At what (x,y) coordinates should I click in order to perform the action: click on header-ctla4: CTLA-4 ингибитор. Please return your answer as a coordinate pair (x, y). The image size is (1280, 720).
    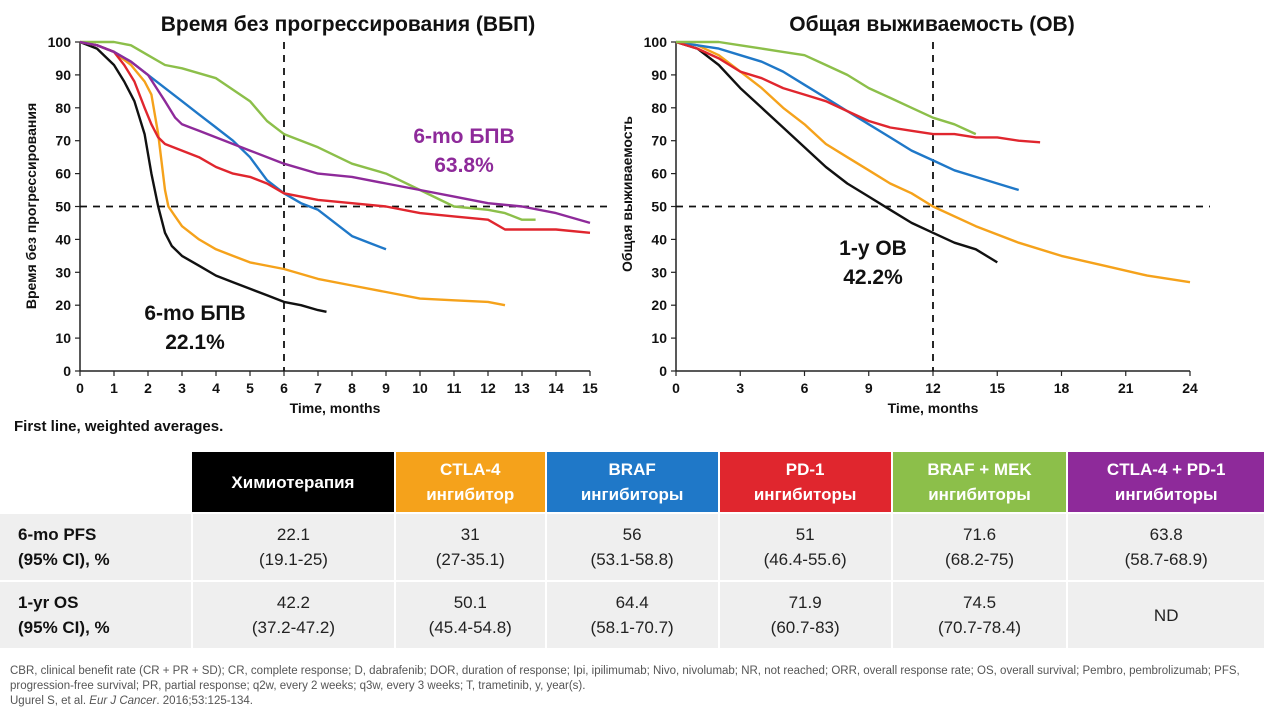
    Looking at the image, I should click on (470, 482).